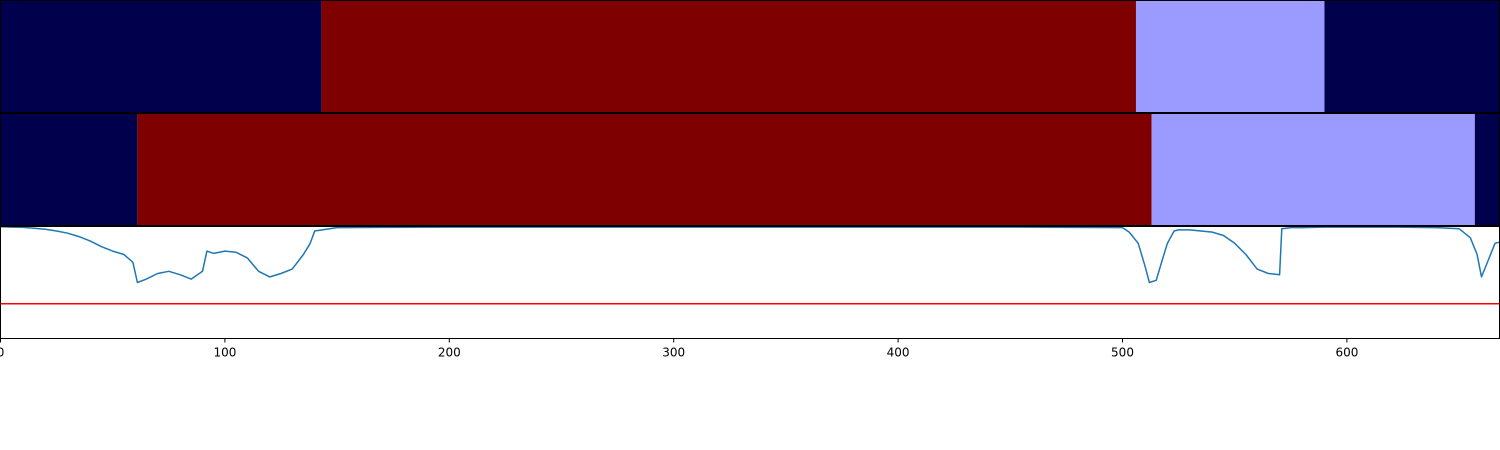 This screenshot has height=450, width=1500. What do you see at coordinates (2, 353) in the screenshot?
I see `x-tick-label: 0` at bounding box center [2, 353].